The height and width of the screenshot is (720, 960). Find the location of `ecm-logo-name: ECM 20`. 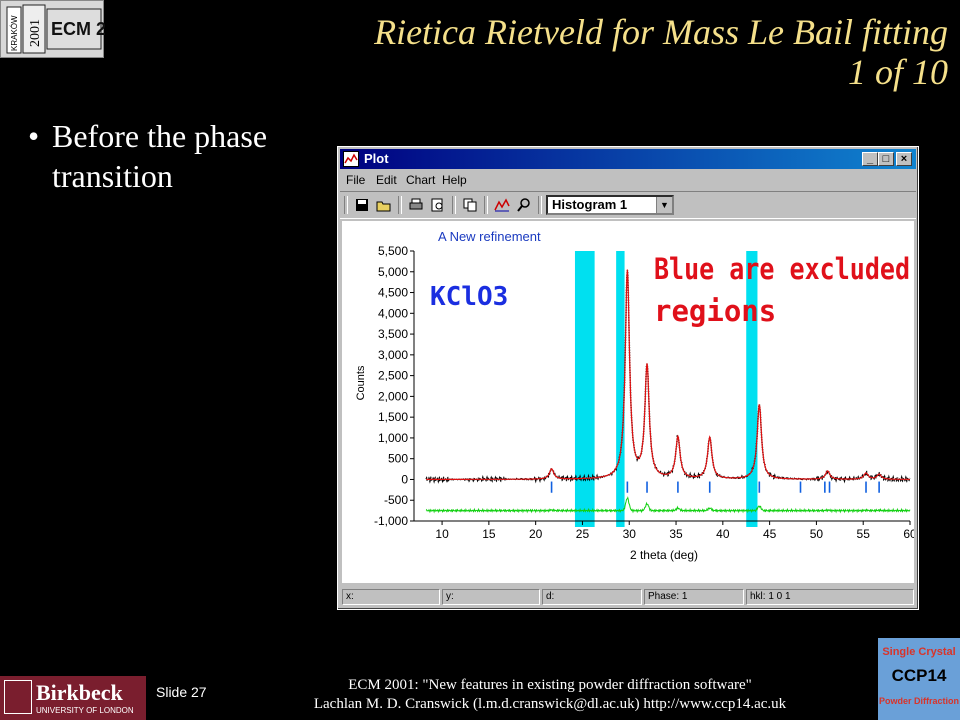

ecm-logo-name: ECM 20 is located at coordinates (78, 29).